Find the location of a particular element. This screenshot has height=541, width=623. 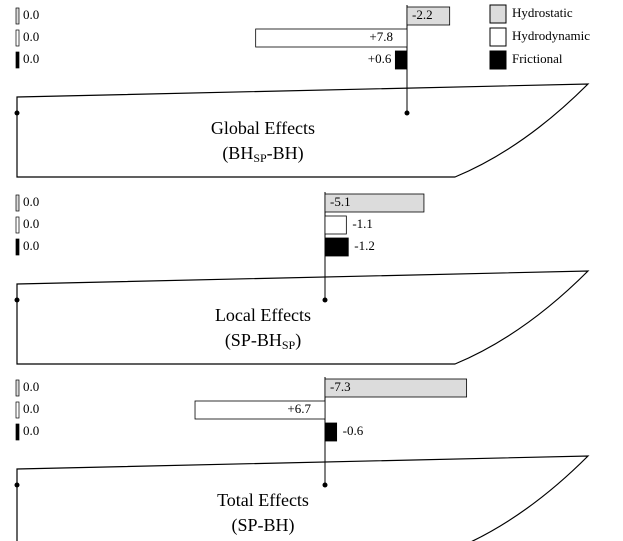

value-label: -7.3 is located at coordinates (340, 386).